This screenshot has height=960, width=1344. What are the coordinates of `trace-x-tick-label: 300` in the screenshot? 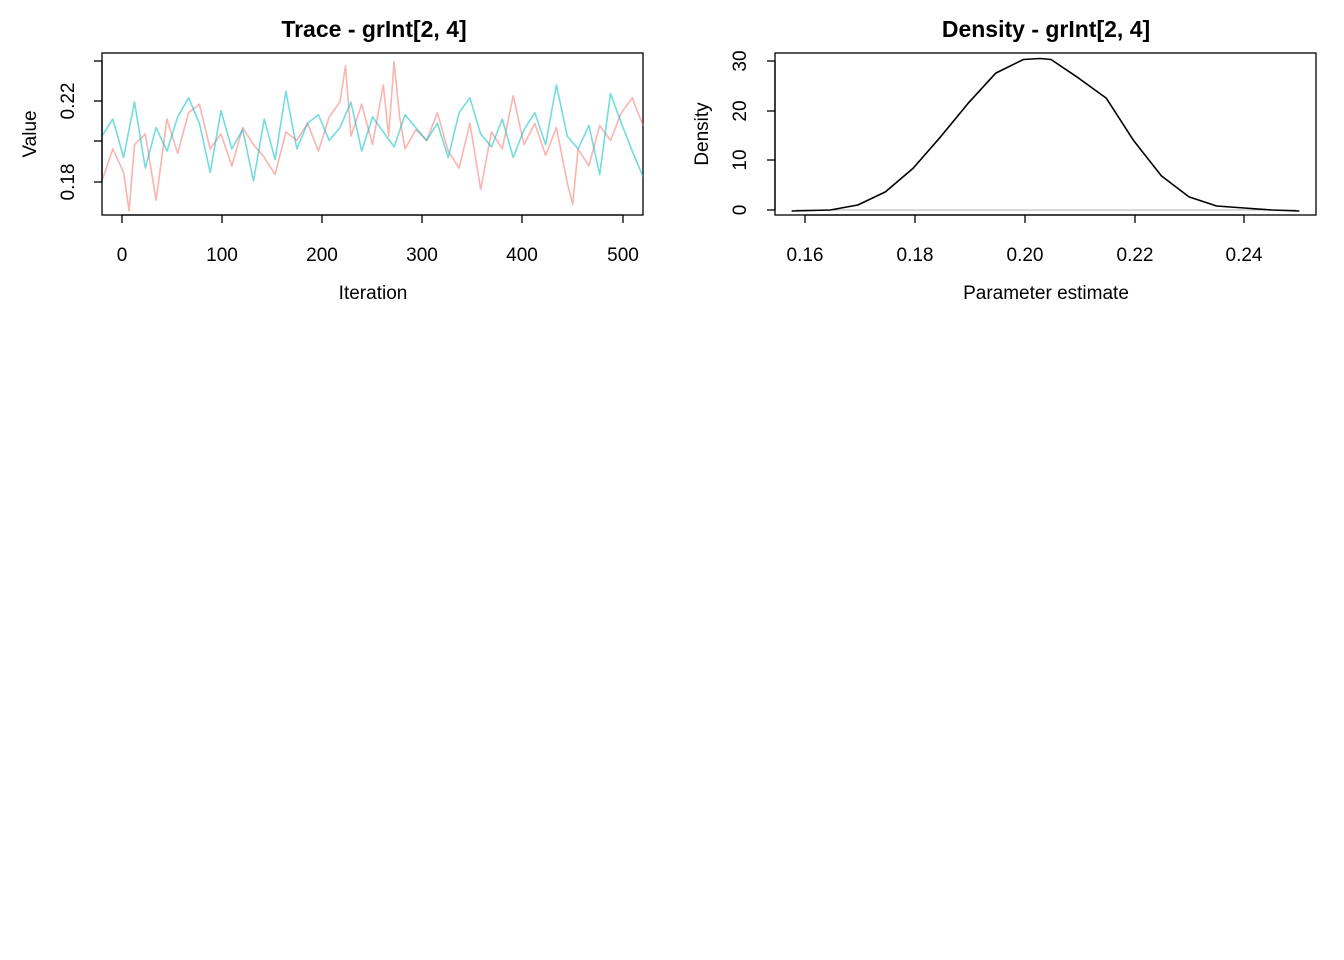 It's located at (422, 255).